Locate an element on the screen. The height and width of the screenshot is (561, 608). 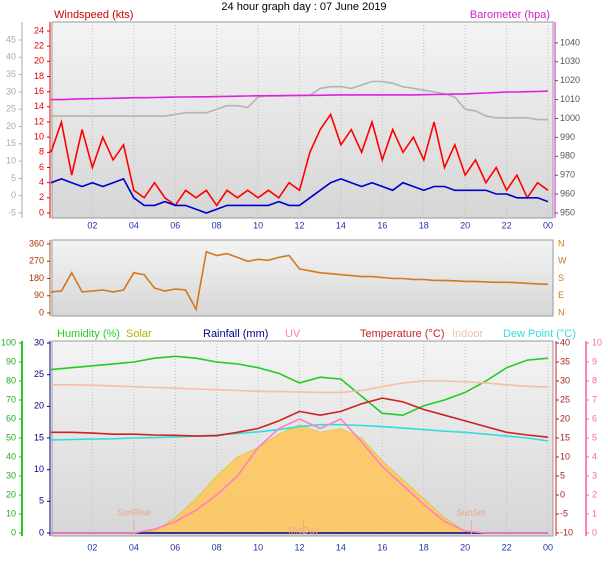
y-tick-label: 1030 is located at coordinates (570, 61).